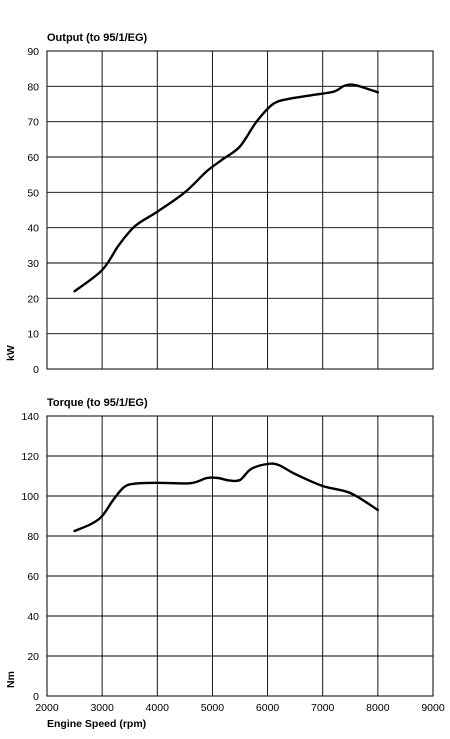  What do you see at coordinates (433, 708) in the screenshot?
I see `chart-1-x-tick-label: 9000` at bounding box center [433, 708].